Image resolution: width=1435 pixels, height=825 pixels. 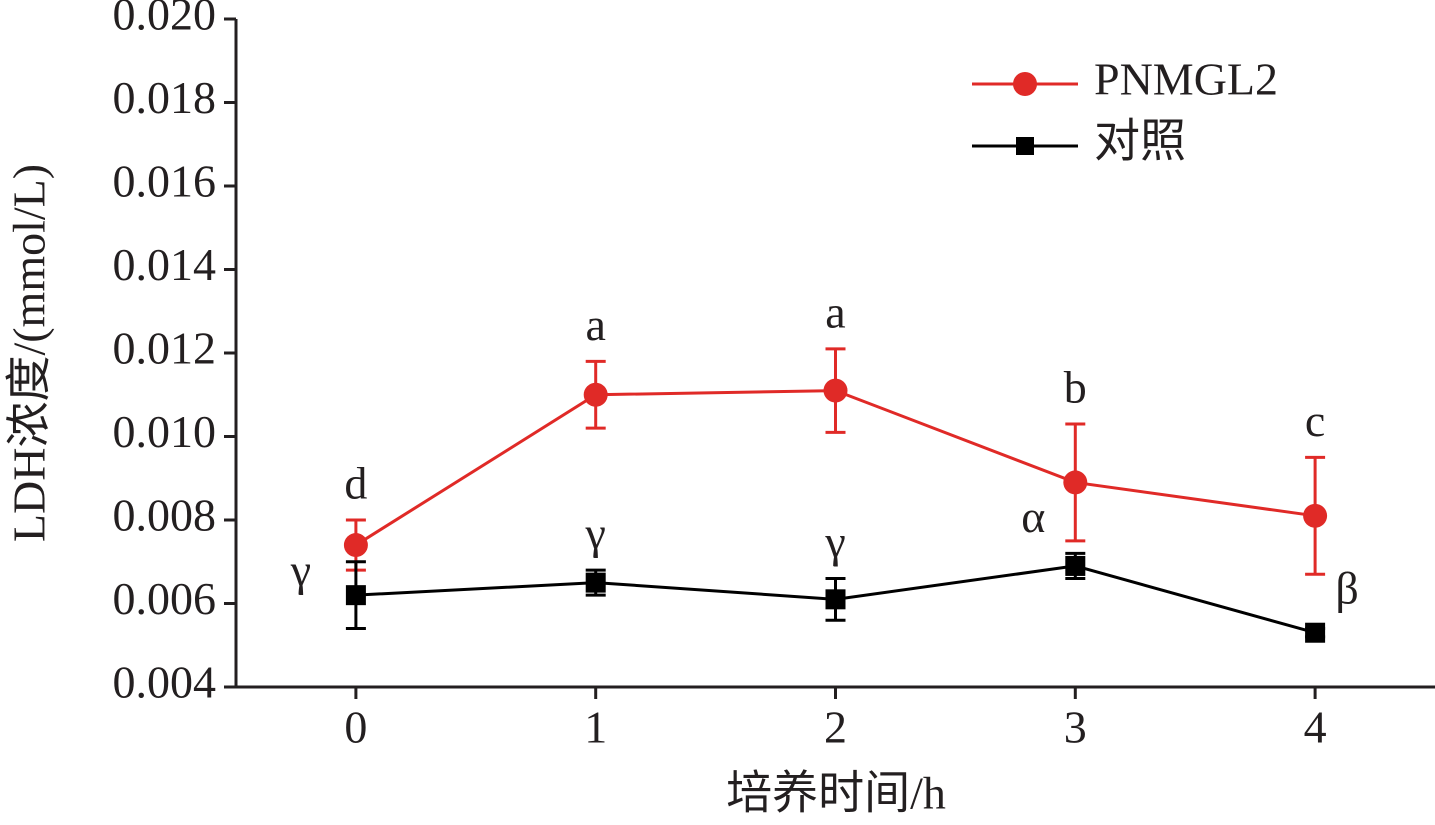 What do you see at coordinates (165, 264) in the screenshot?
I see `y-tick-label: 0.014` at bounding box center [165, 264].